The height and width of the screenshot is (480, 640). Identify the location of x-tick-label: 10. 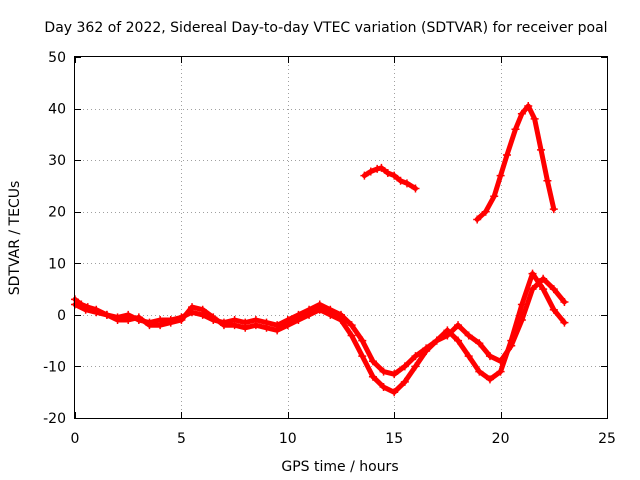
(288, 439).